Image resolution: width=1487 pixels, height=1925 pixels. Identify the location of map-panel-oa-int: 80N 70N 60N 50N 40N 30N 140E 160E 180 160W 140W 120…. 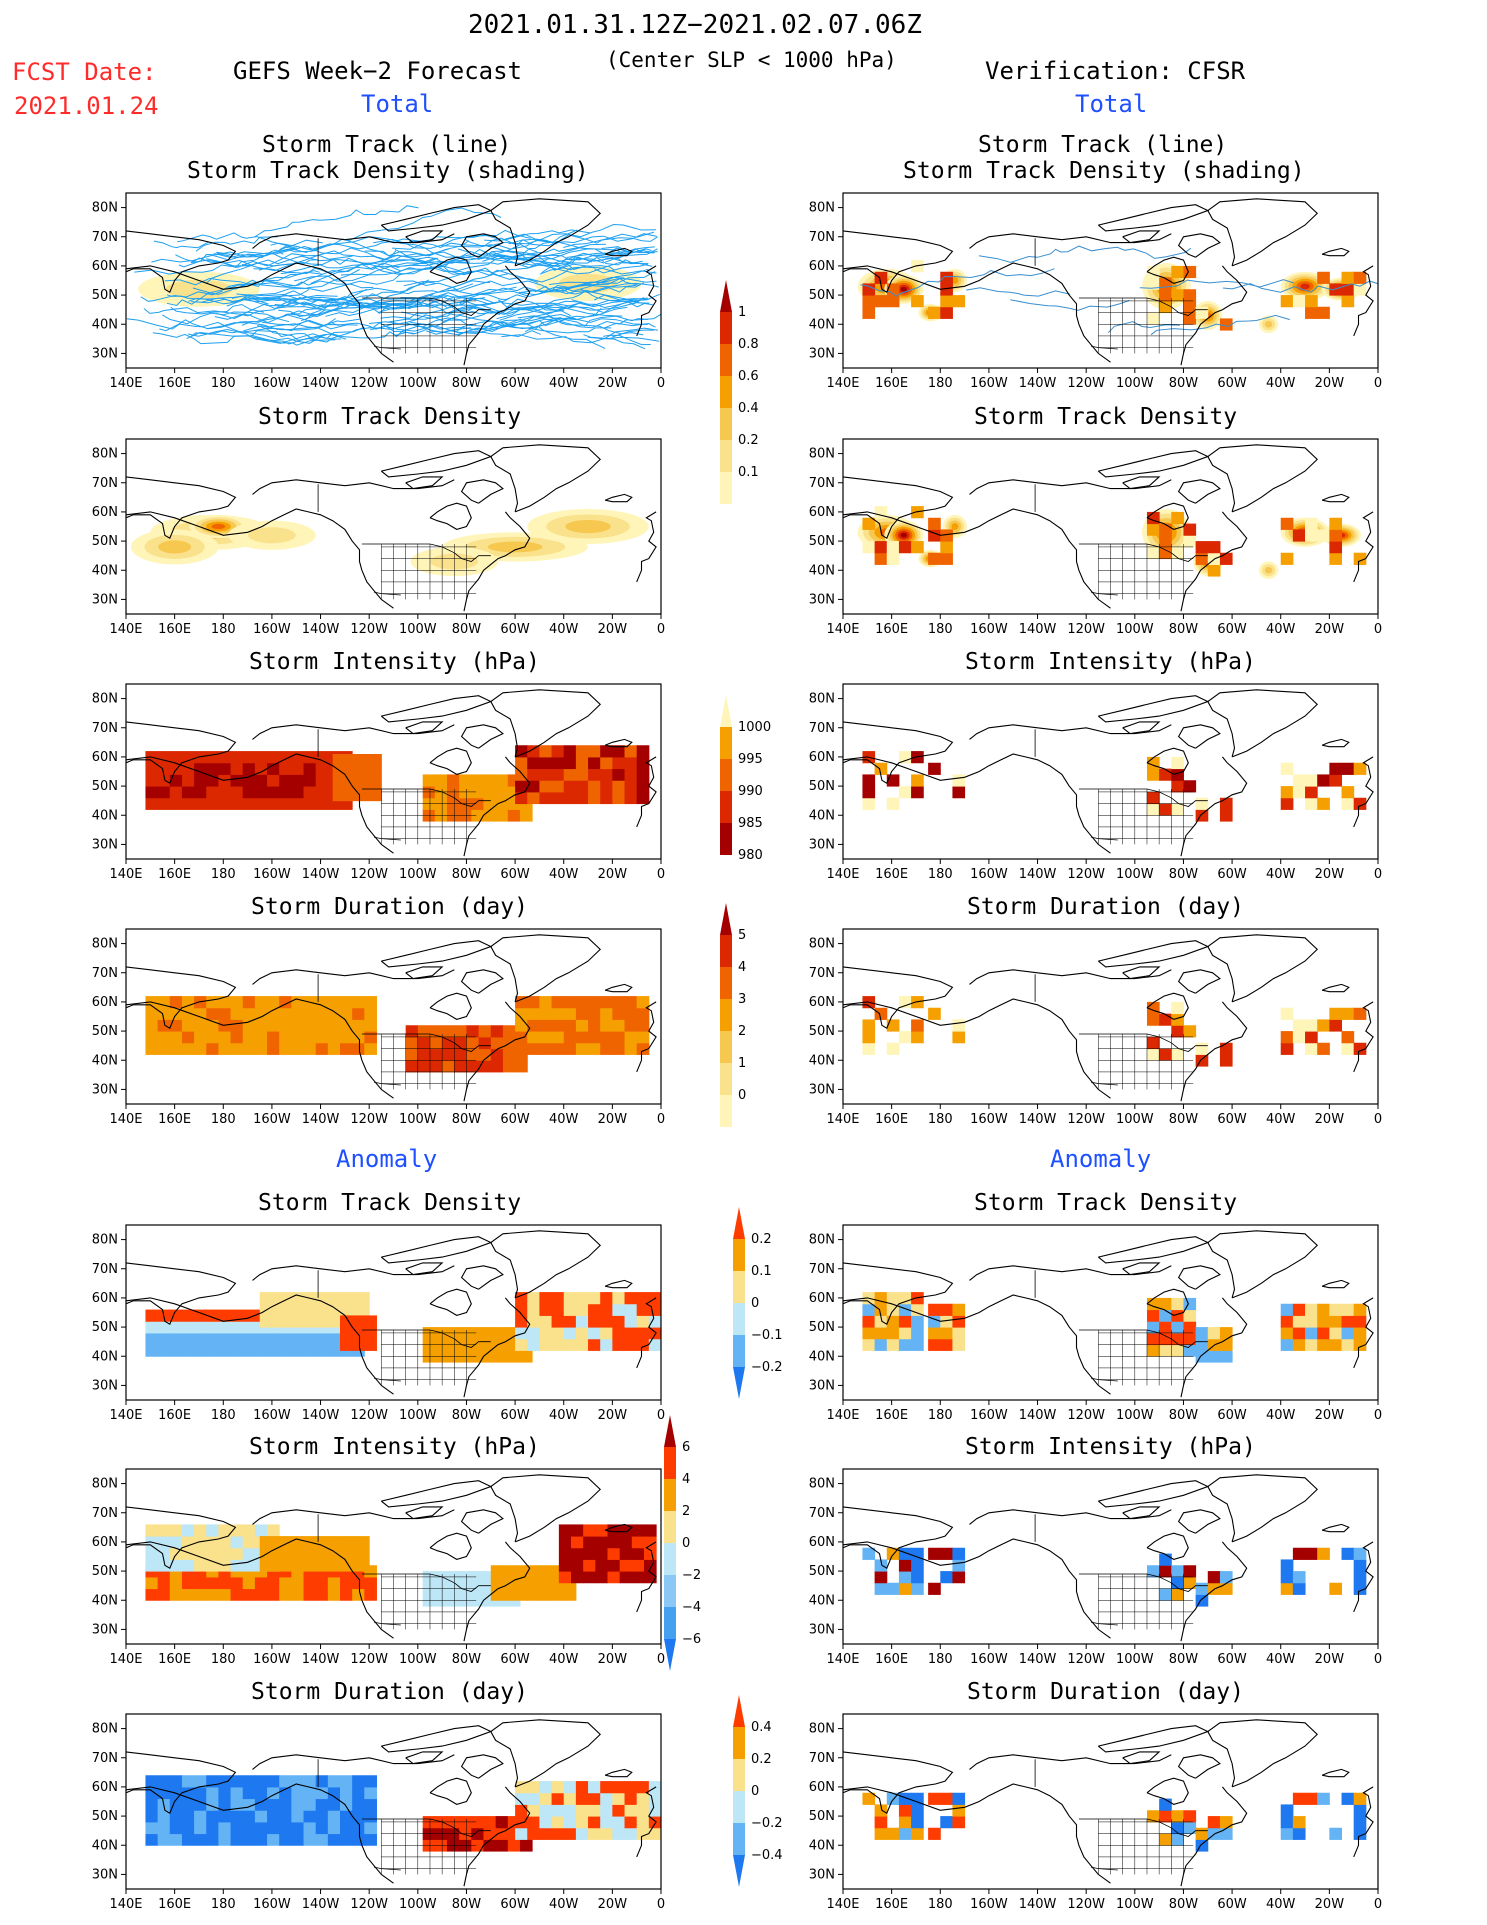
(1095, 1567).